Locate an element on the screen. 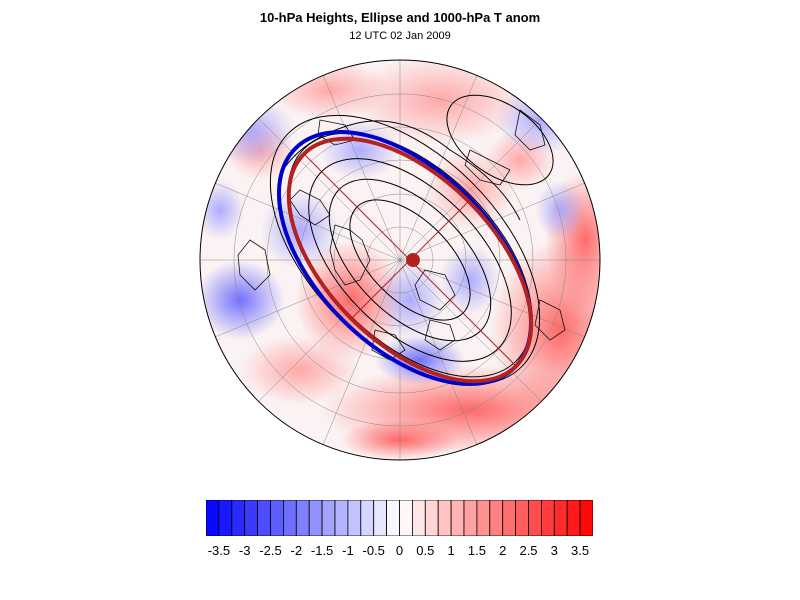 The height and width of the screenshot is (600, 800). colorbar-tick-label: -1 is located at coordinates (348, 550).